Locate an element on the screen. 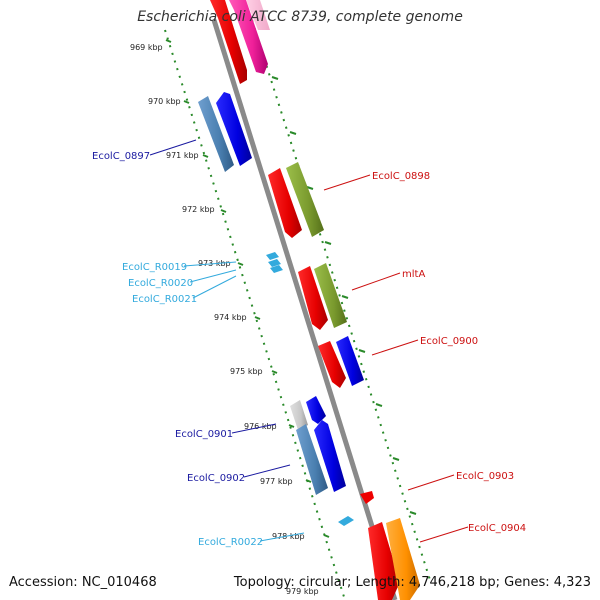 Image resolution: width=600 pixels, height=600 pixels. tick-label: 977 kbp is located at coordinates (276, 481).